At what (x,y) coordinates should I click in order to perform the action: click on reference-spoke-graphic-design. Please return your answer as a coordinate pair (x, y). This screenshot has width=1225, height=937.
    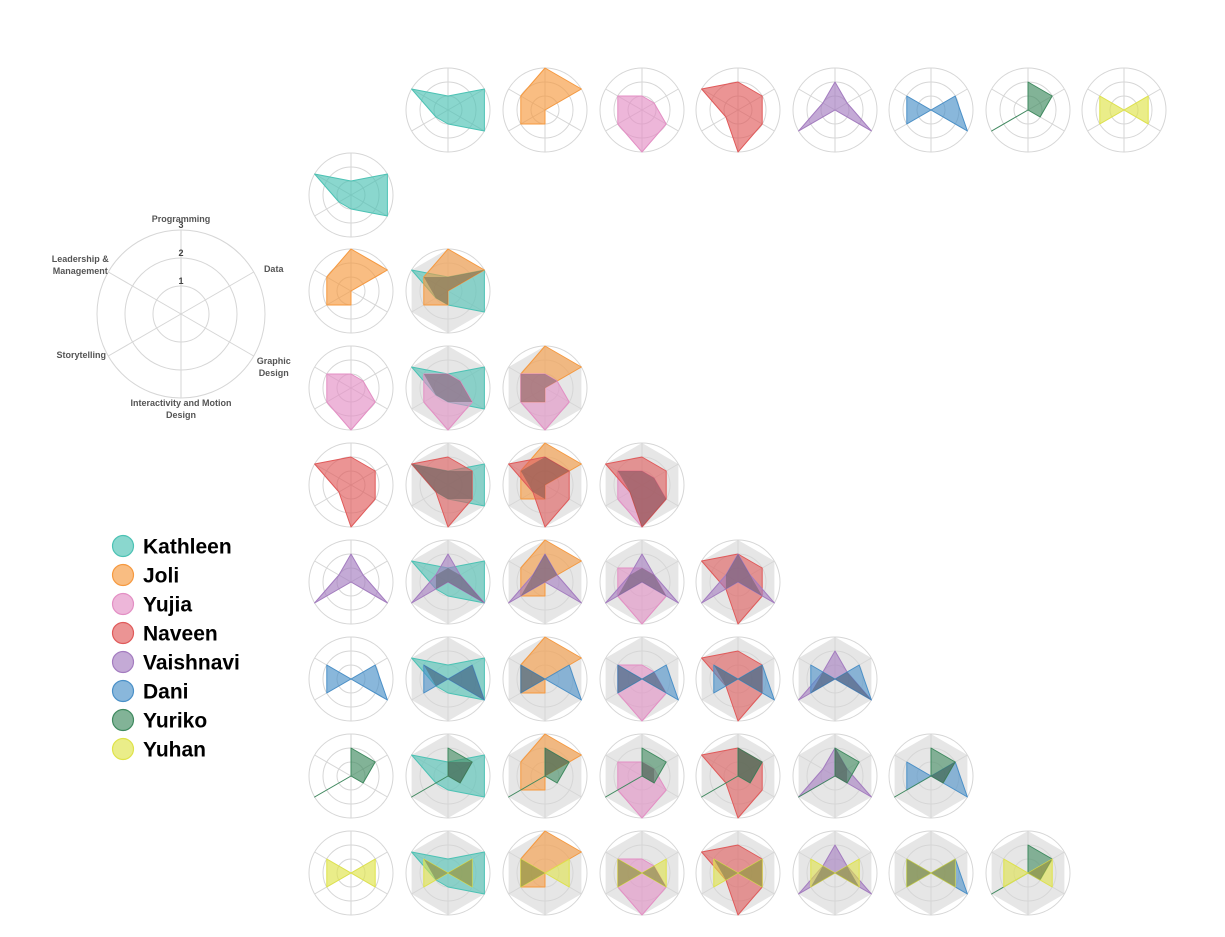
    Looking at the image, I should click on (217, 335).